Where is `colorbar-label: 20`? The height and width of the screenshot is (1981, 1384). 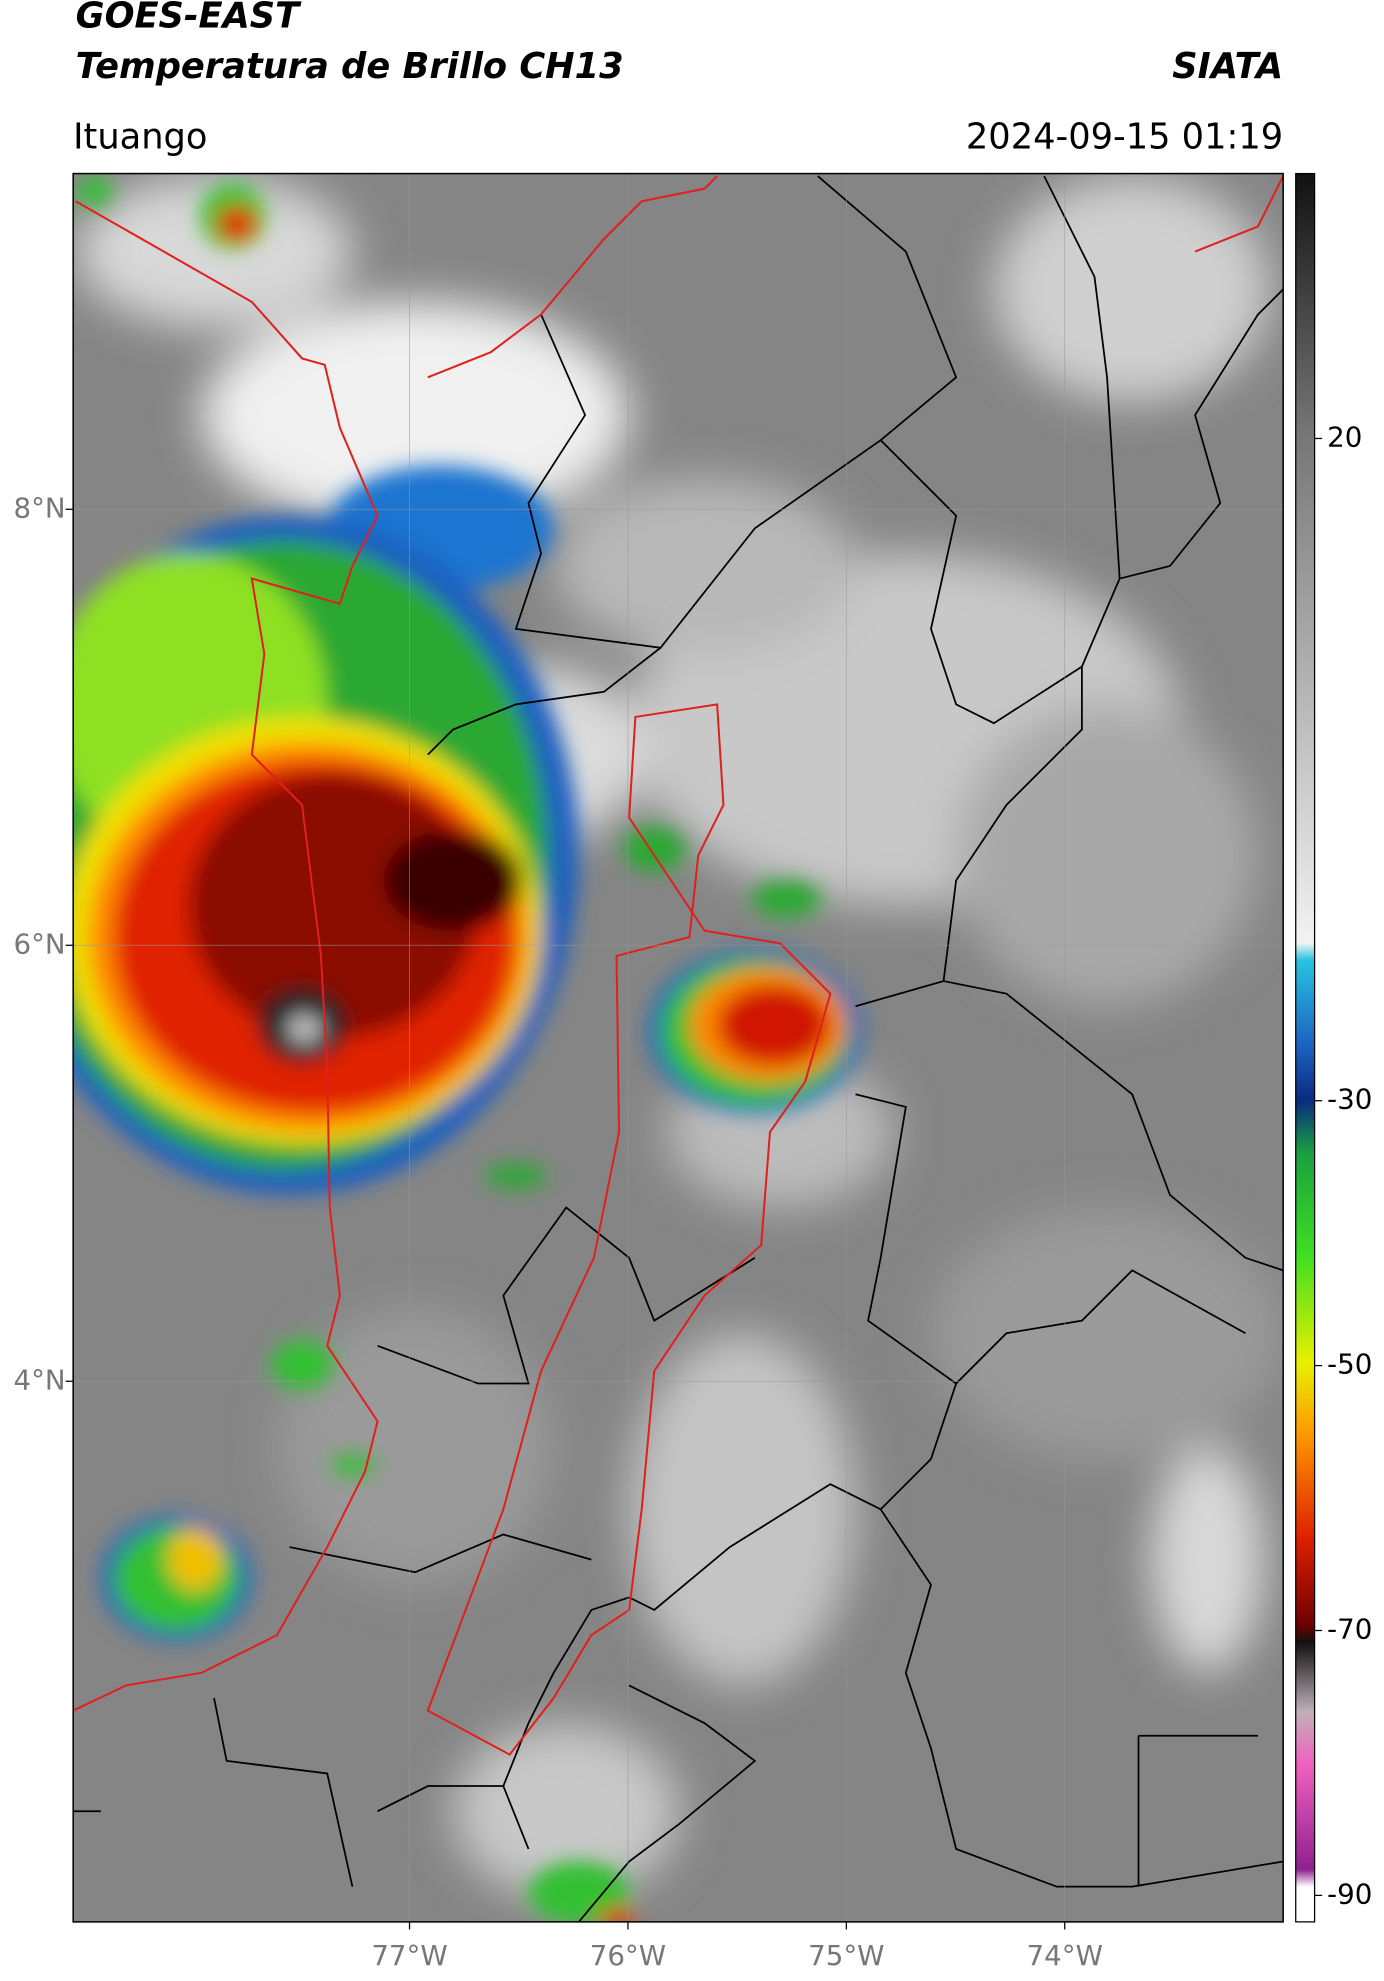 colorbar-label: 20 is located at coordinates (1344, 436).